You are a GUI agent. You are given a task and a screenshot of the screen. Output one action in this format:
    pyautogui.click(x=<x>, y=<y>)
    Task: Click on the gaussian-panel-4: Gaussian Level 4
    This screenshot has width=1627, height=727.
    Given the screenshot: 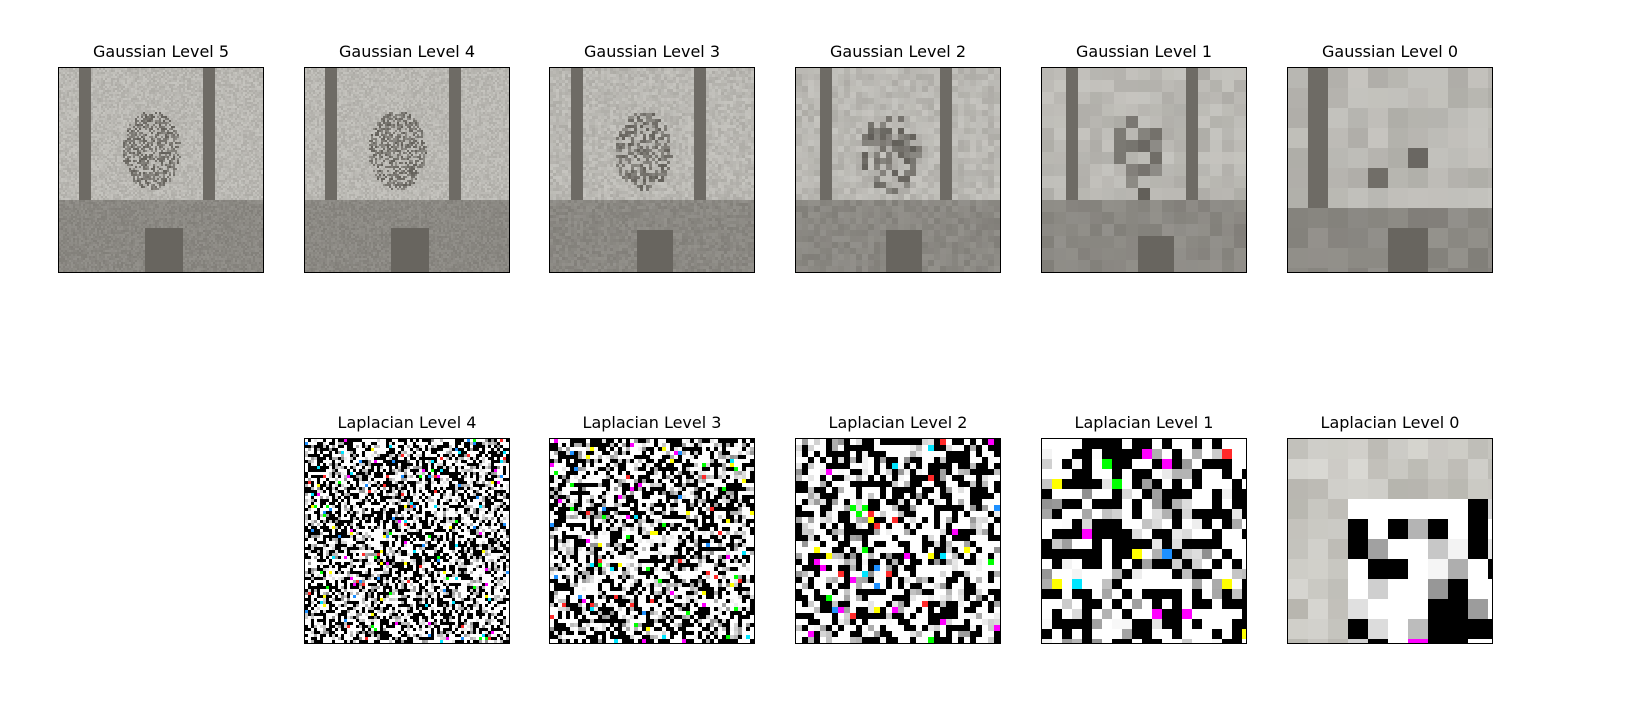 What is the action you would take?
    pyautogui.click(x=407, y=157)
    